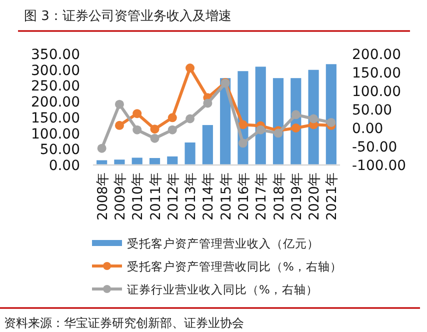 Image resolution: width=427 pixels, height=332 pixels. Describe the element at coordinates (376, 74) in the screenshot. I see `y2-tick-label: 150.00` at that location.